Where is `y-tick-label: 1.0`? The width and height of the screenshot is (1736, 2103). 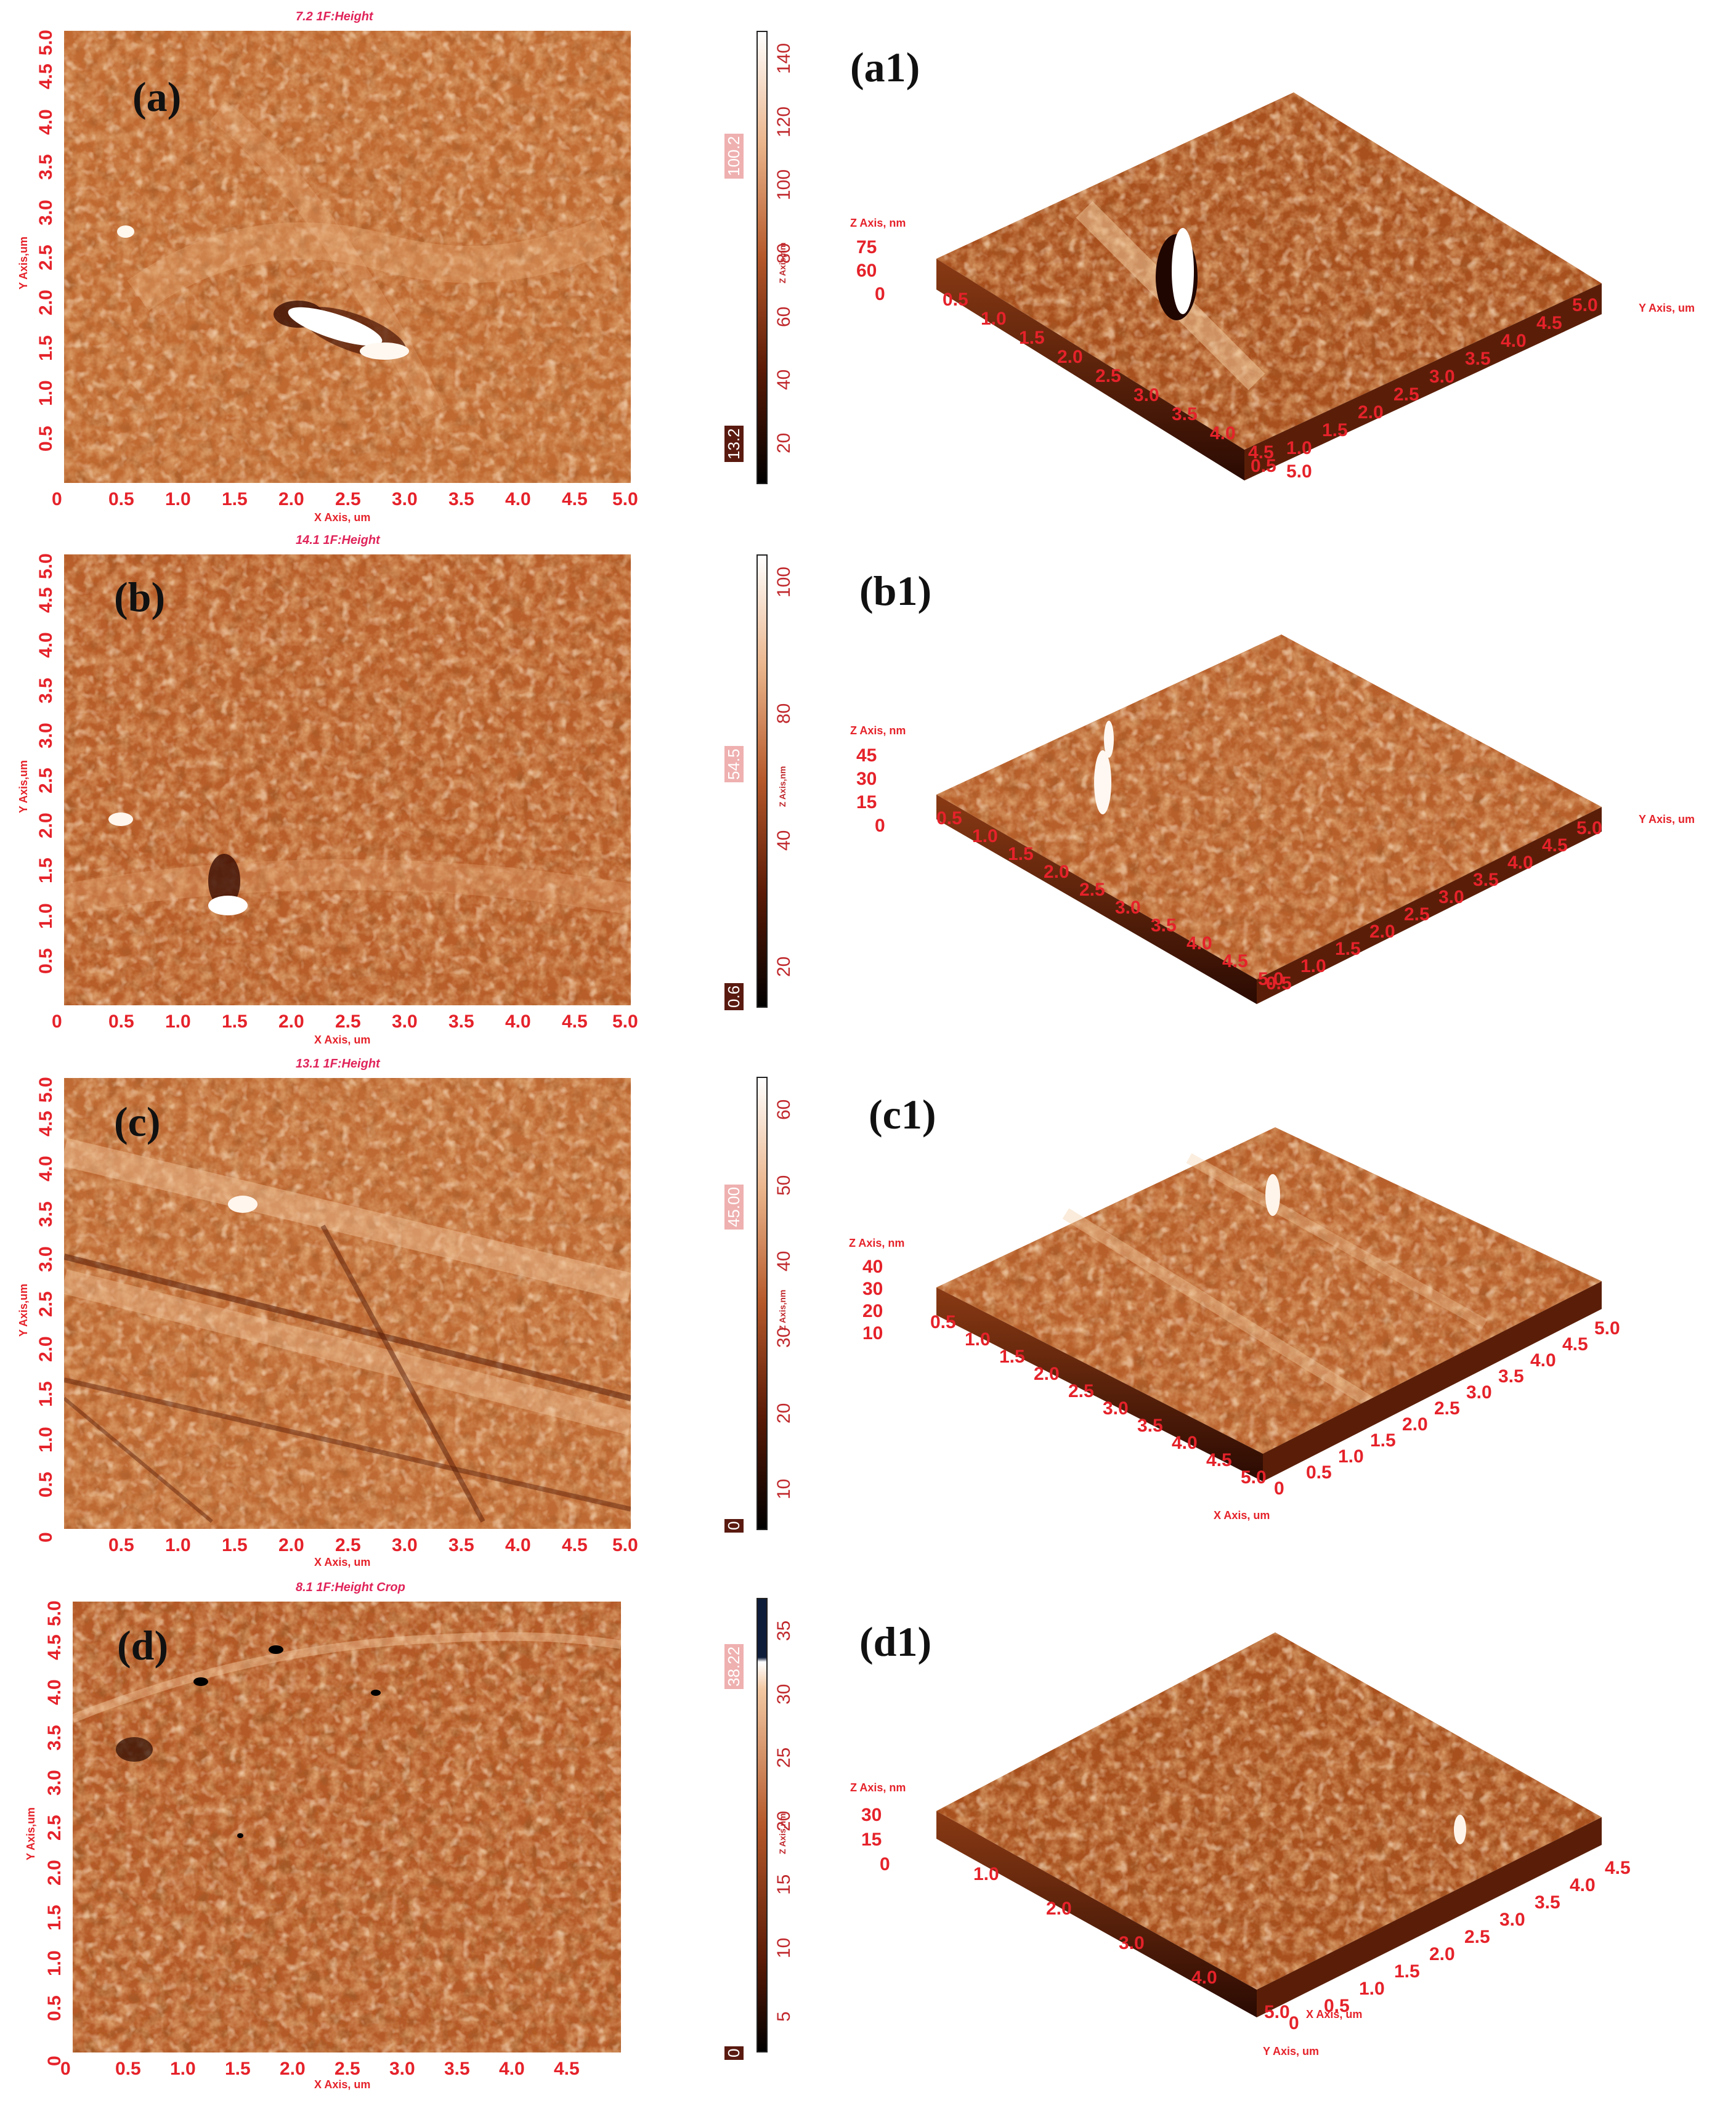 y-tick-label: 1.0 is located at coordinates (46, 393).